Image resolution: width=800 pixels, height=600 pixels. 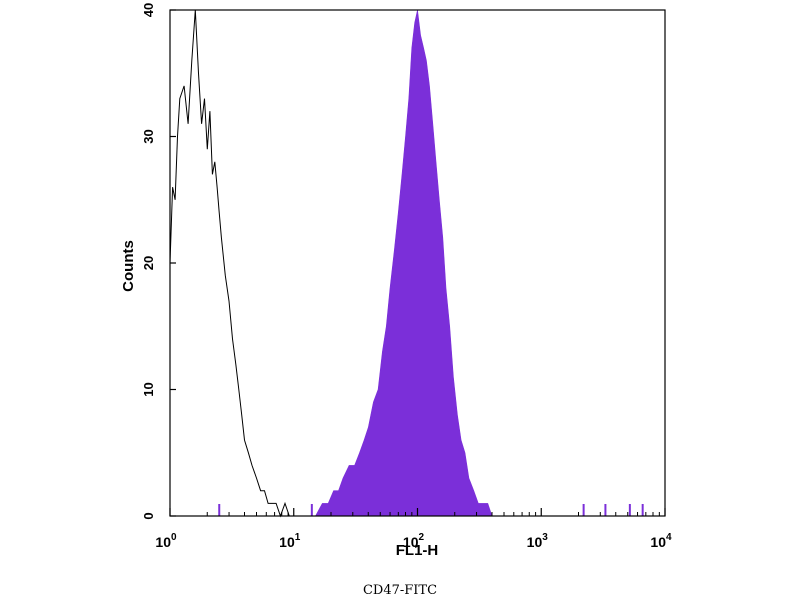 What do you see at coordinates (400, 590) in the screenshot?
I see `figure-caption: CD47-FITC` at bounding box center [400, 590].